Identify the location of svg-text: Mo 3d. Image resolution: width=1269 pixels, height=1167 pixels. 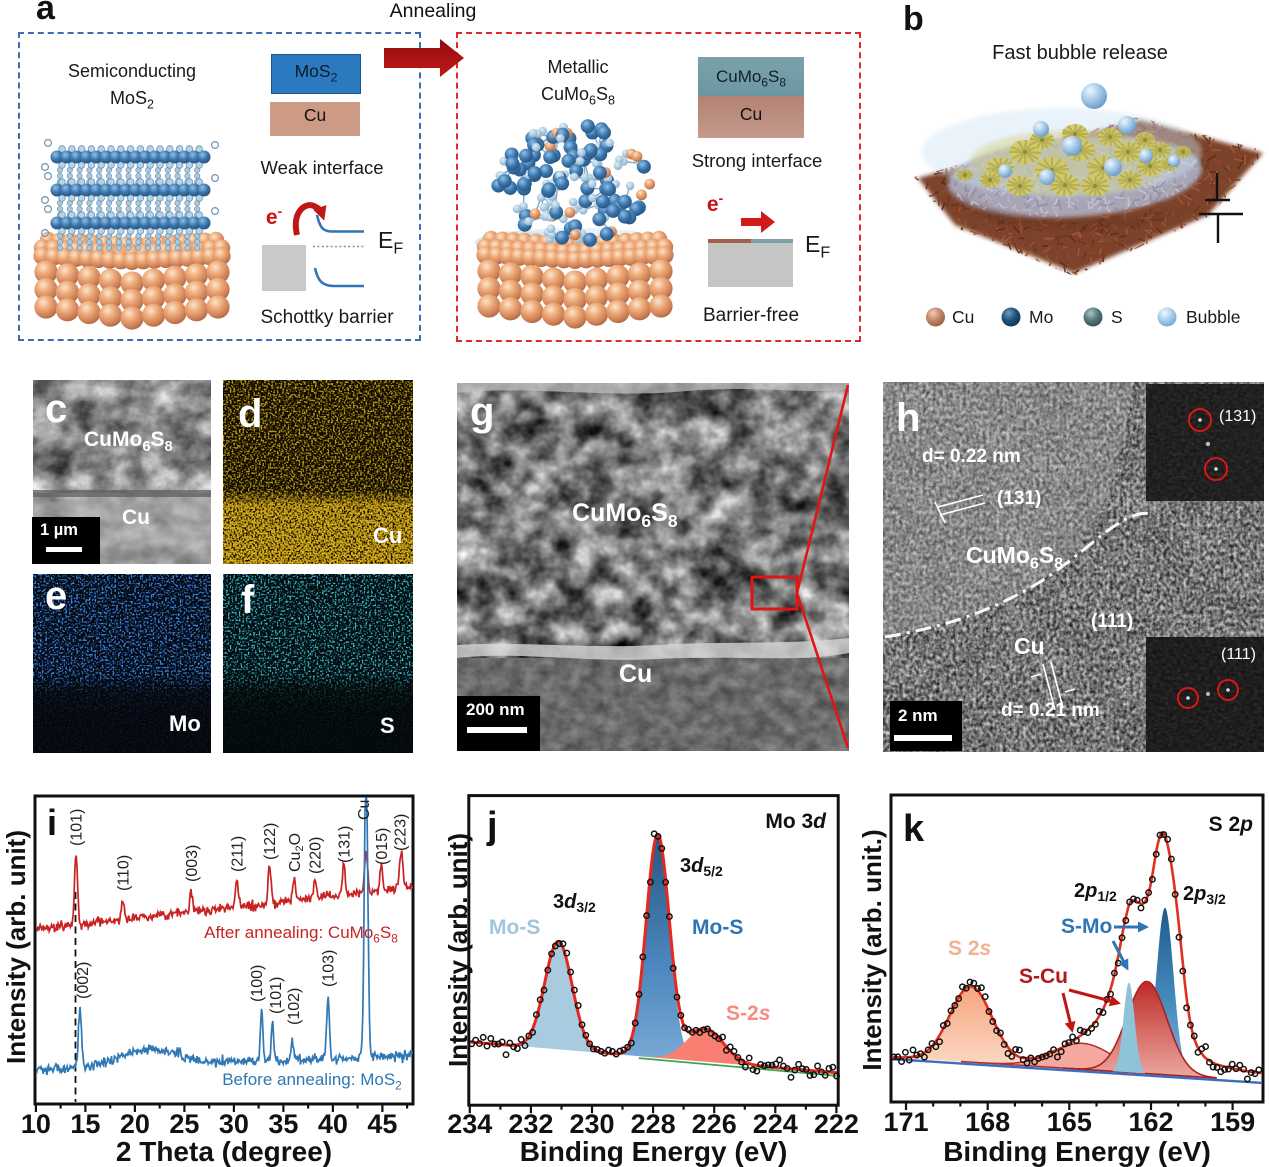
(796, 821).